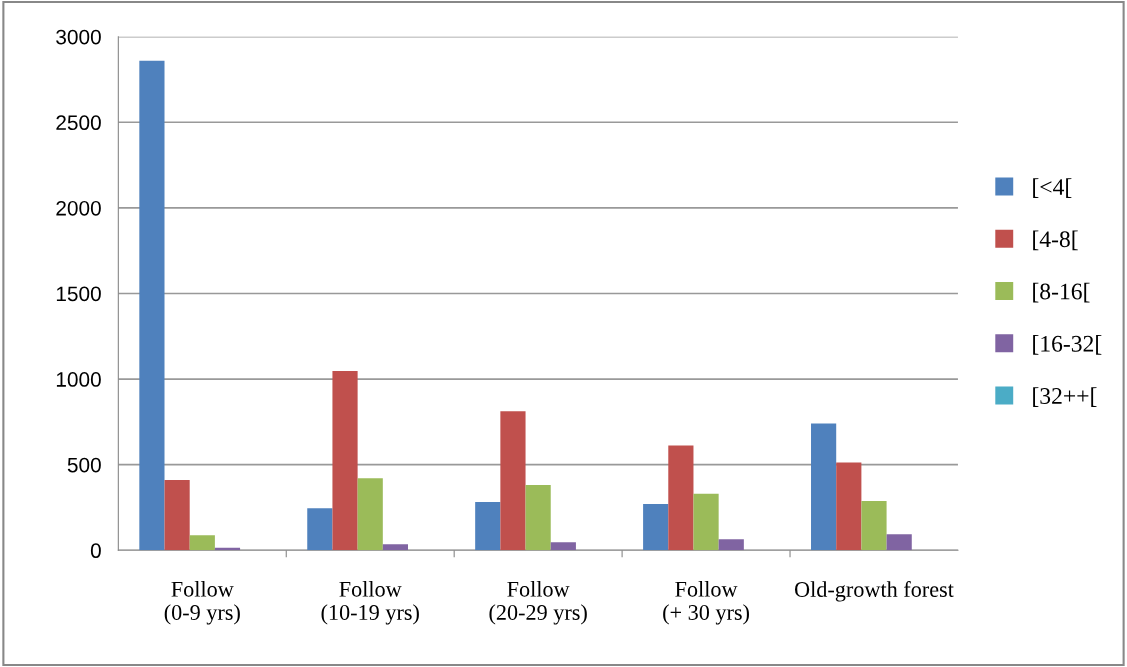 This screenshot has width=1127, height=667. Describe the element at coordinates (78, 37) in the screenshot. I see `y-tick-label: 3000` at that location.